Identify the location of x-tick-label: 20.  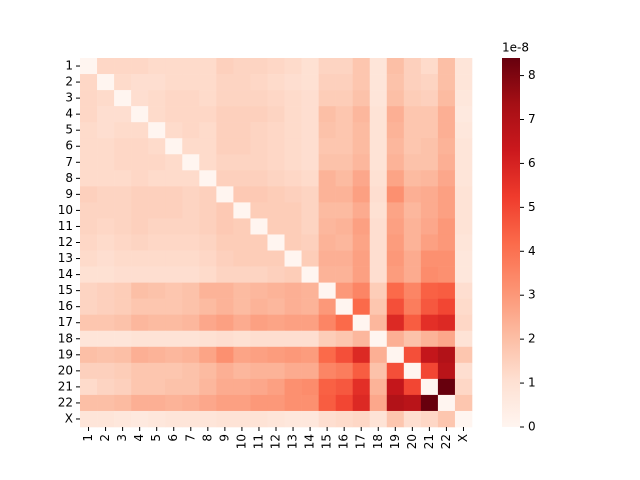
(412, 441).